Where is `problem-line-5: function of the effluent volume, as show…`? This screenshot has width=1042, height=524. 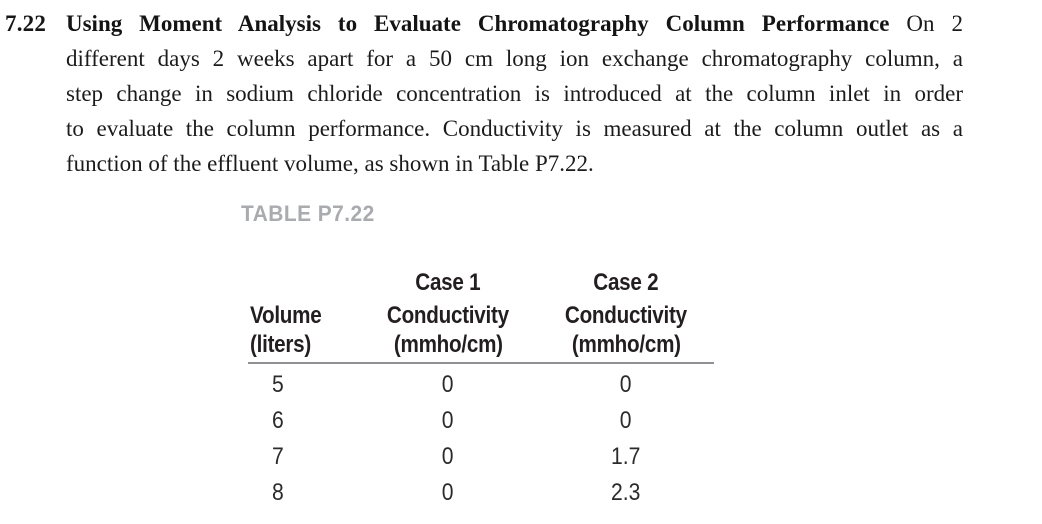 problem-line-5: function of the effluent volume, as show… is located at coordinates (330, 163).